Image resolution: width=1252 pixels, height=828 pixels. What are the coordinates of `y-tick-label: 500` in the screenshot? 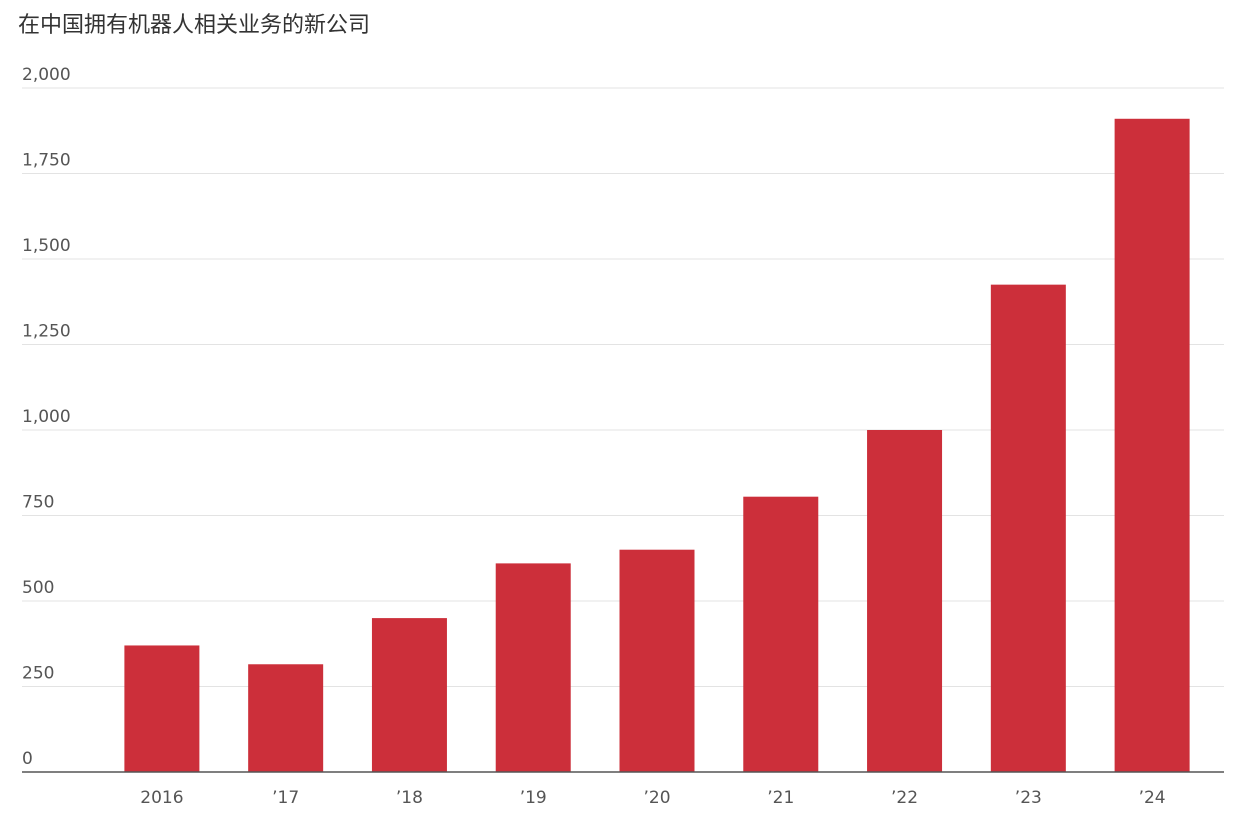 It's located at (38, 588).